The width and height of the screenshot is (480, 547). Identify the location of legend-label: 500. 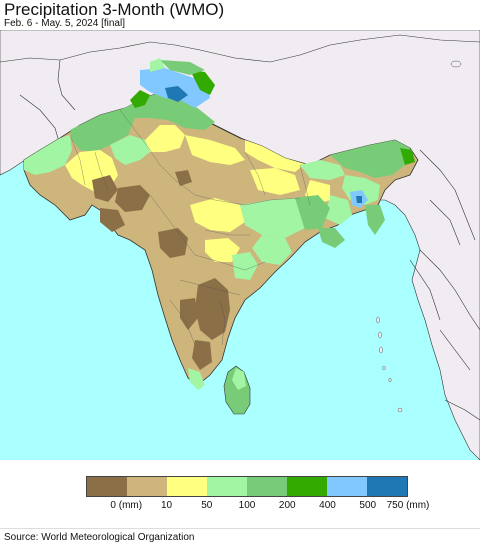
(368, 505).